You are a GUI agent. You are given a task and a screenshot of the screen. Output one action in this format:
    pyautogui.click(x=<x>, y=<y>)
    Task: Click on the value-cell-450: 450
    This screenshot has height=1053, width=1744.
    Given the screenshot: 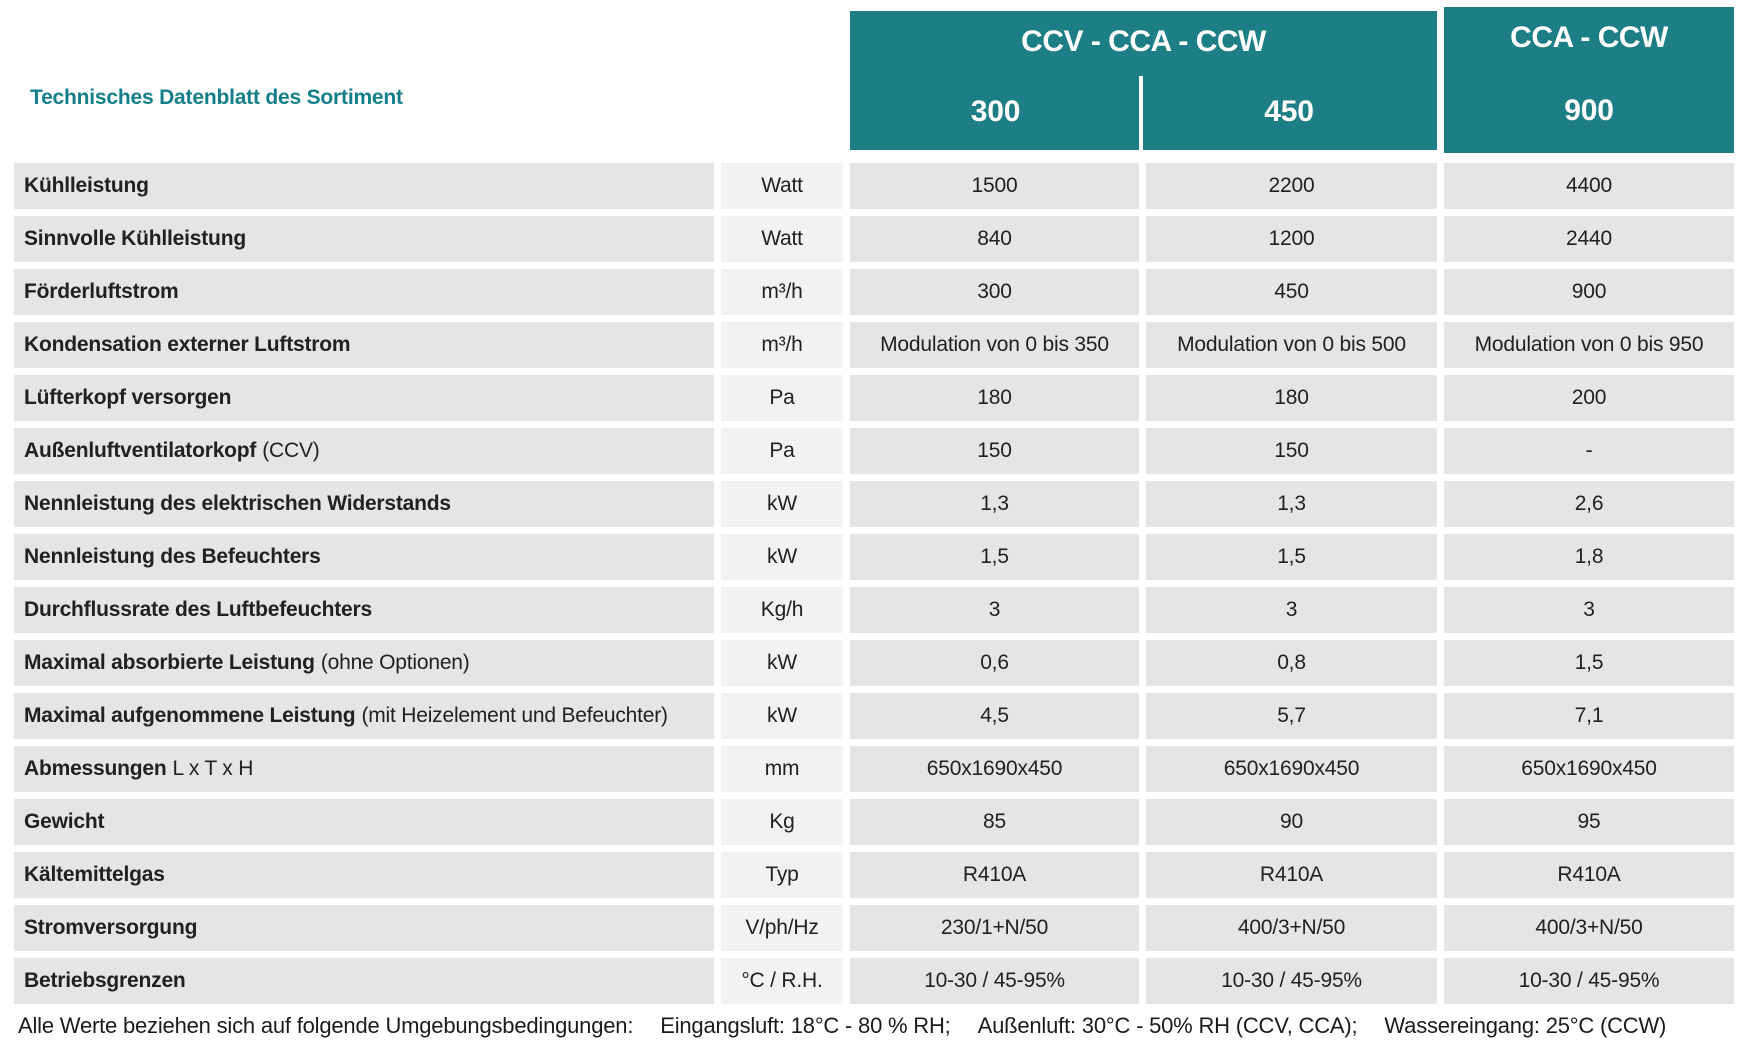 What is the action you would take?
    pyautogui.click(x=1291, y=292)
    